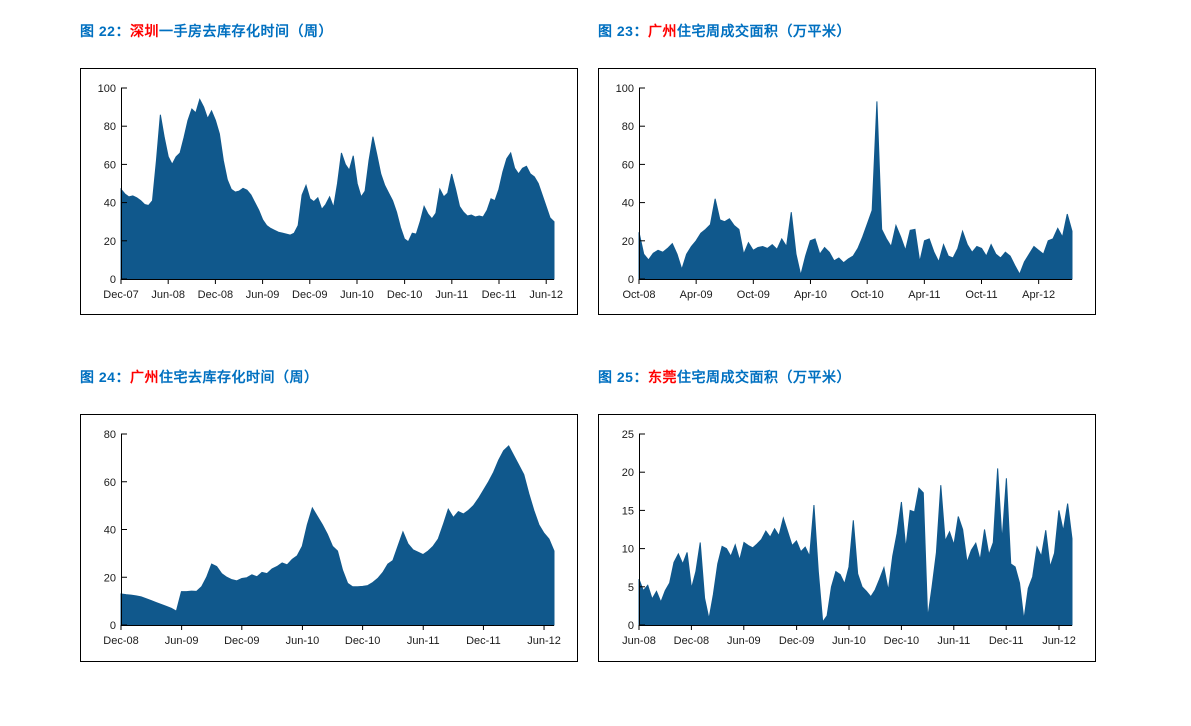 The width and height of the screenshot is (1191, 726). What do you see at coordinates (120, 295) in the screenshot?
I see `x-tick-label: Dec-07` at bounding box center [120, 295].